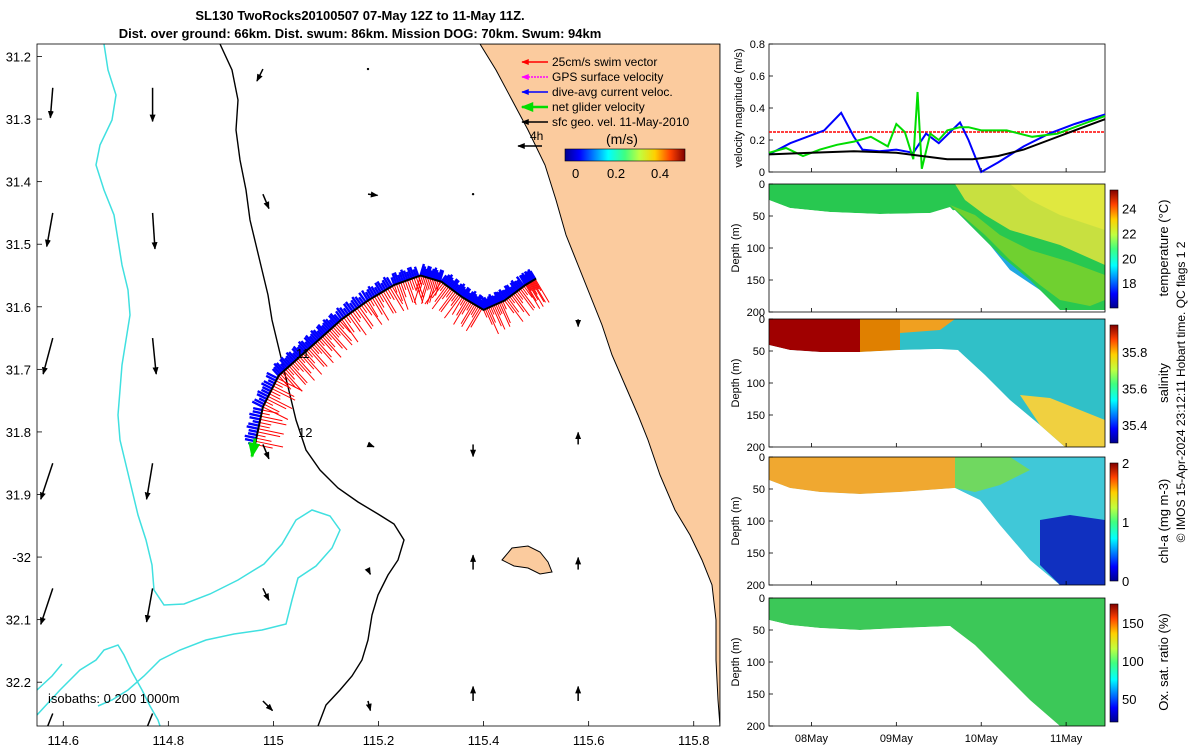 This screenshot has width=1200, height=750. I want to click on colorbar-tick-0: 0, so click(575, 173).